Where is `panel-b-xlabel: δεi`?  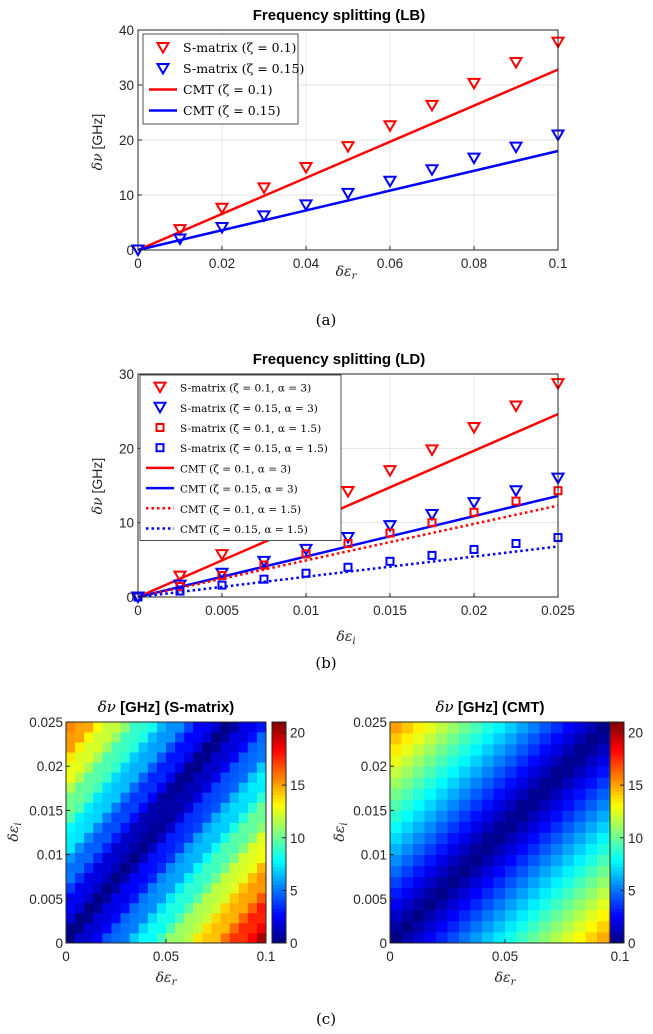
panel-b-xlabel: δεi is located at coordinates (345, 638).